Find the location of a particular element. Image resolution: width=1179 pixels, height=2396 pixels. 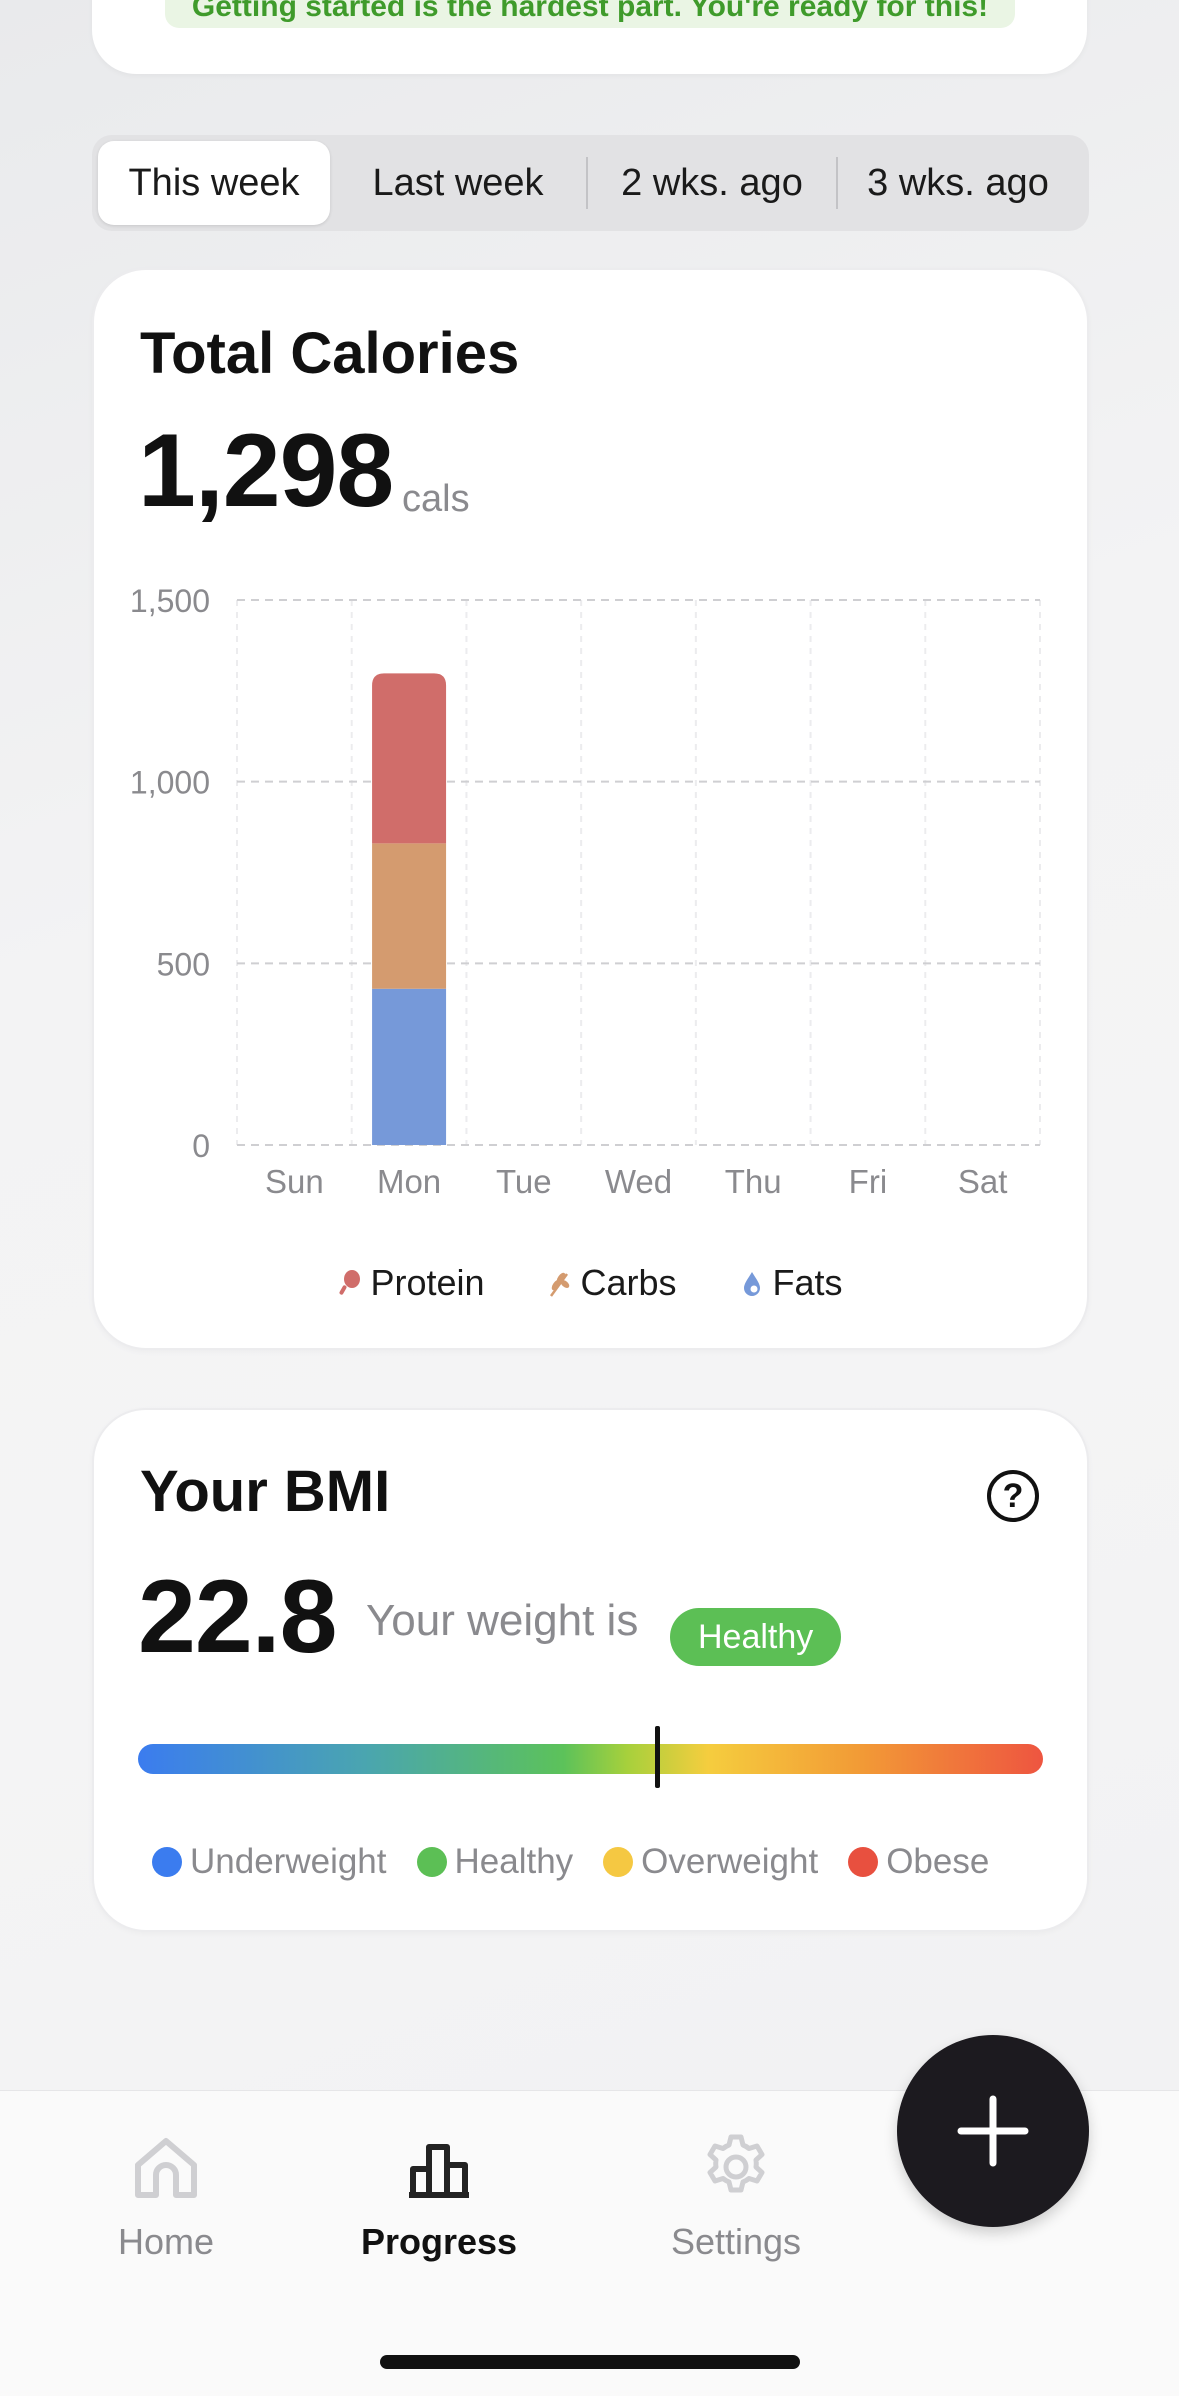

drumstick-icon is located at coordinates (350, 1282).